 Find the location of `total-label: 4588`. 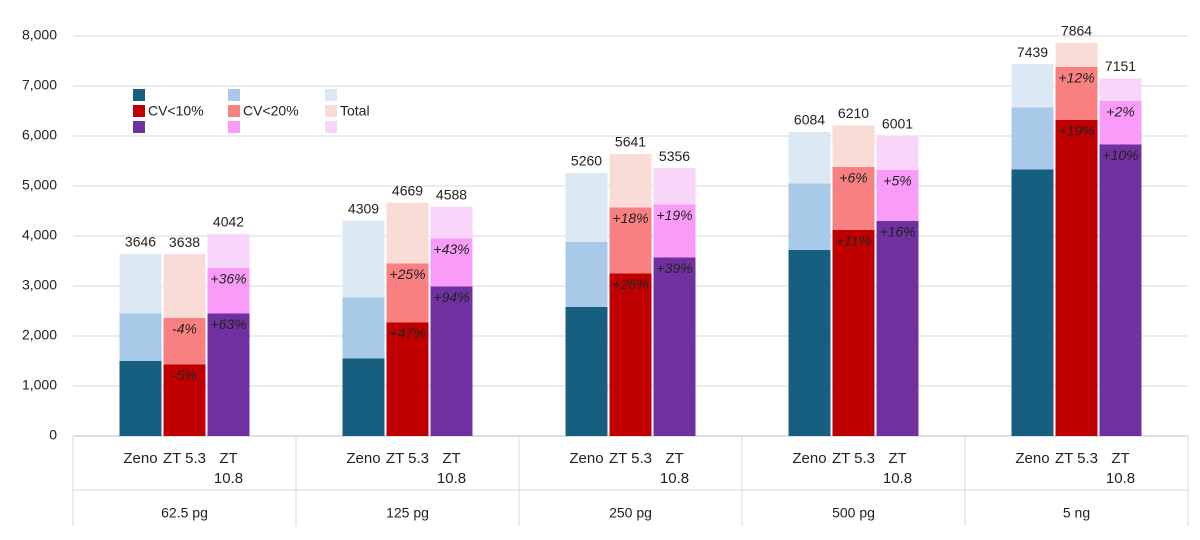

total-label: 4588 is located at coordinates (451, 194).